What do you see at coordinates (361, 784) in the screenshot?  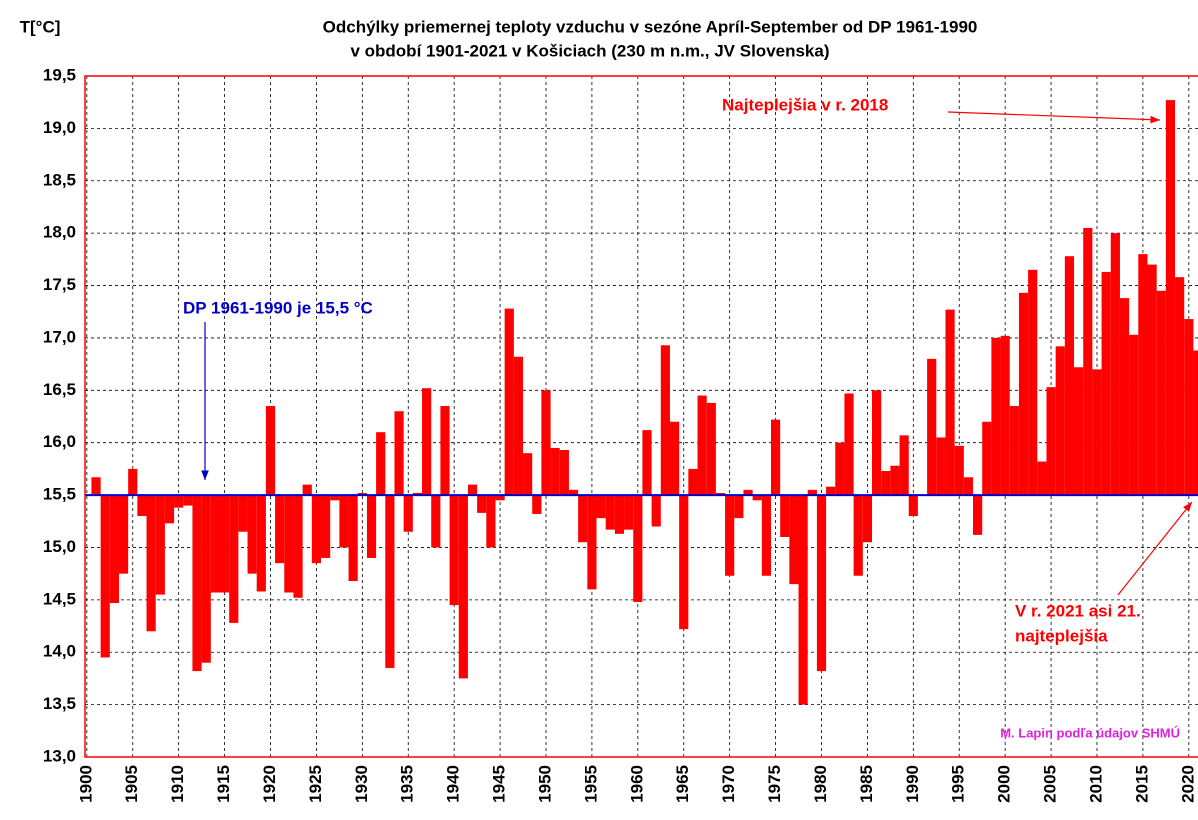 I see `x-tick-label: 1930` at bounding box center [361, 784].